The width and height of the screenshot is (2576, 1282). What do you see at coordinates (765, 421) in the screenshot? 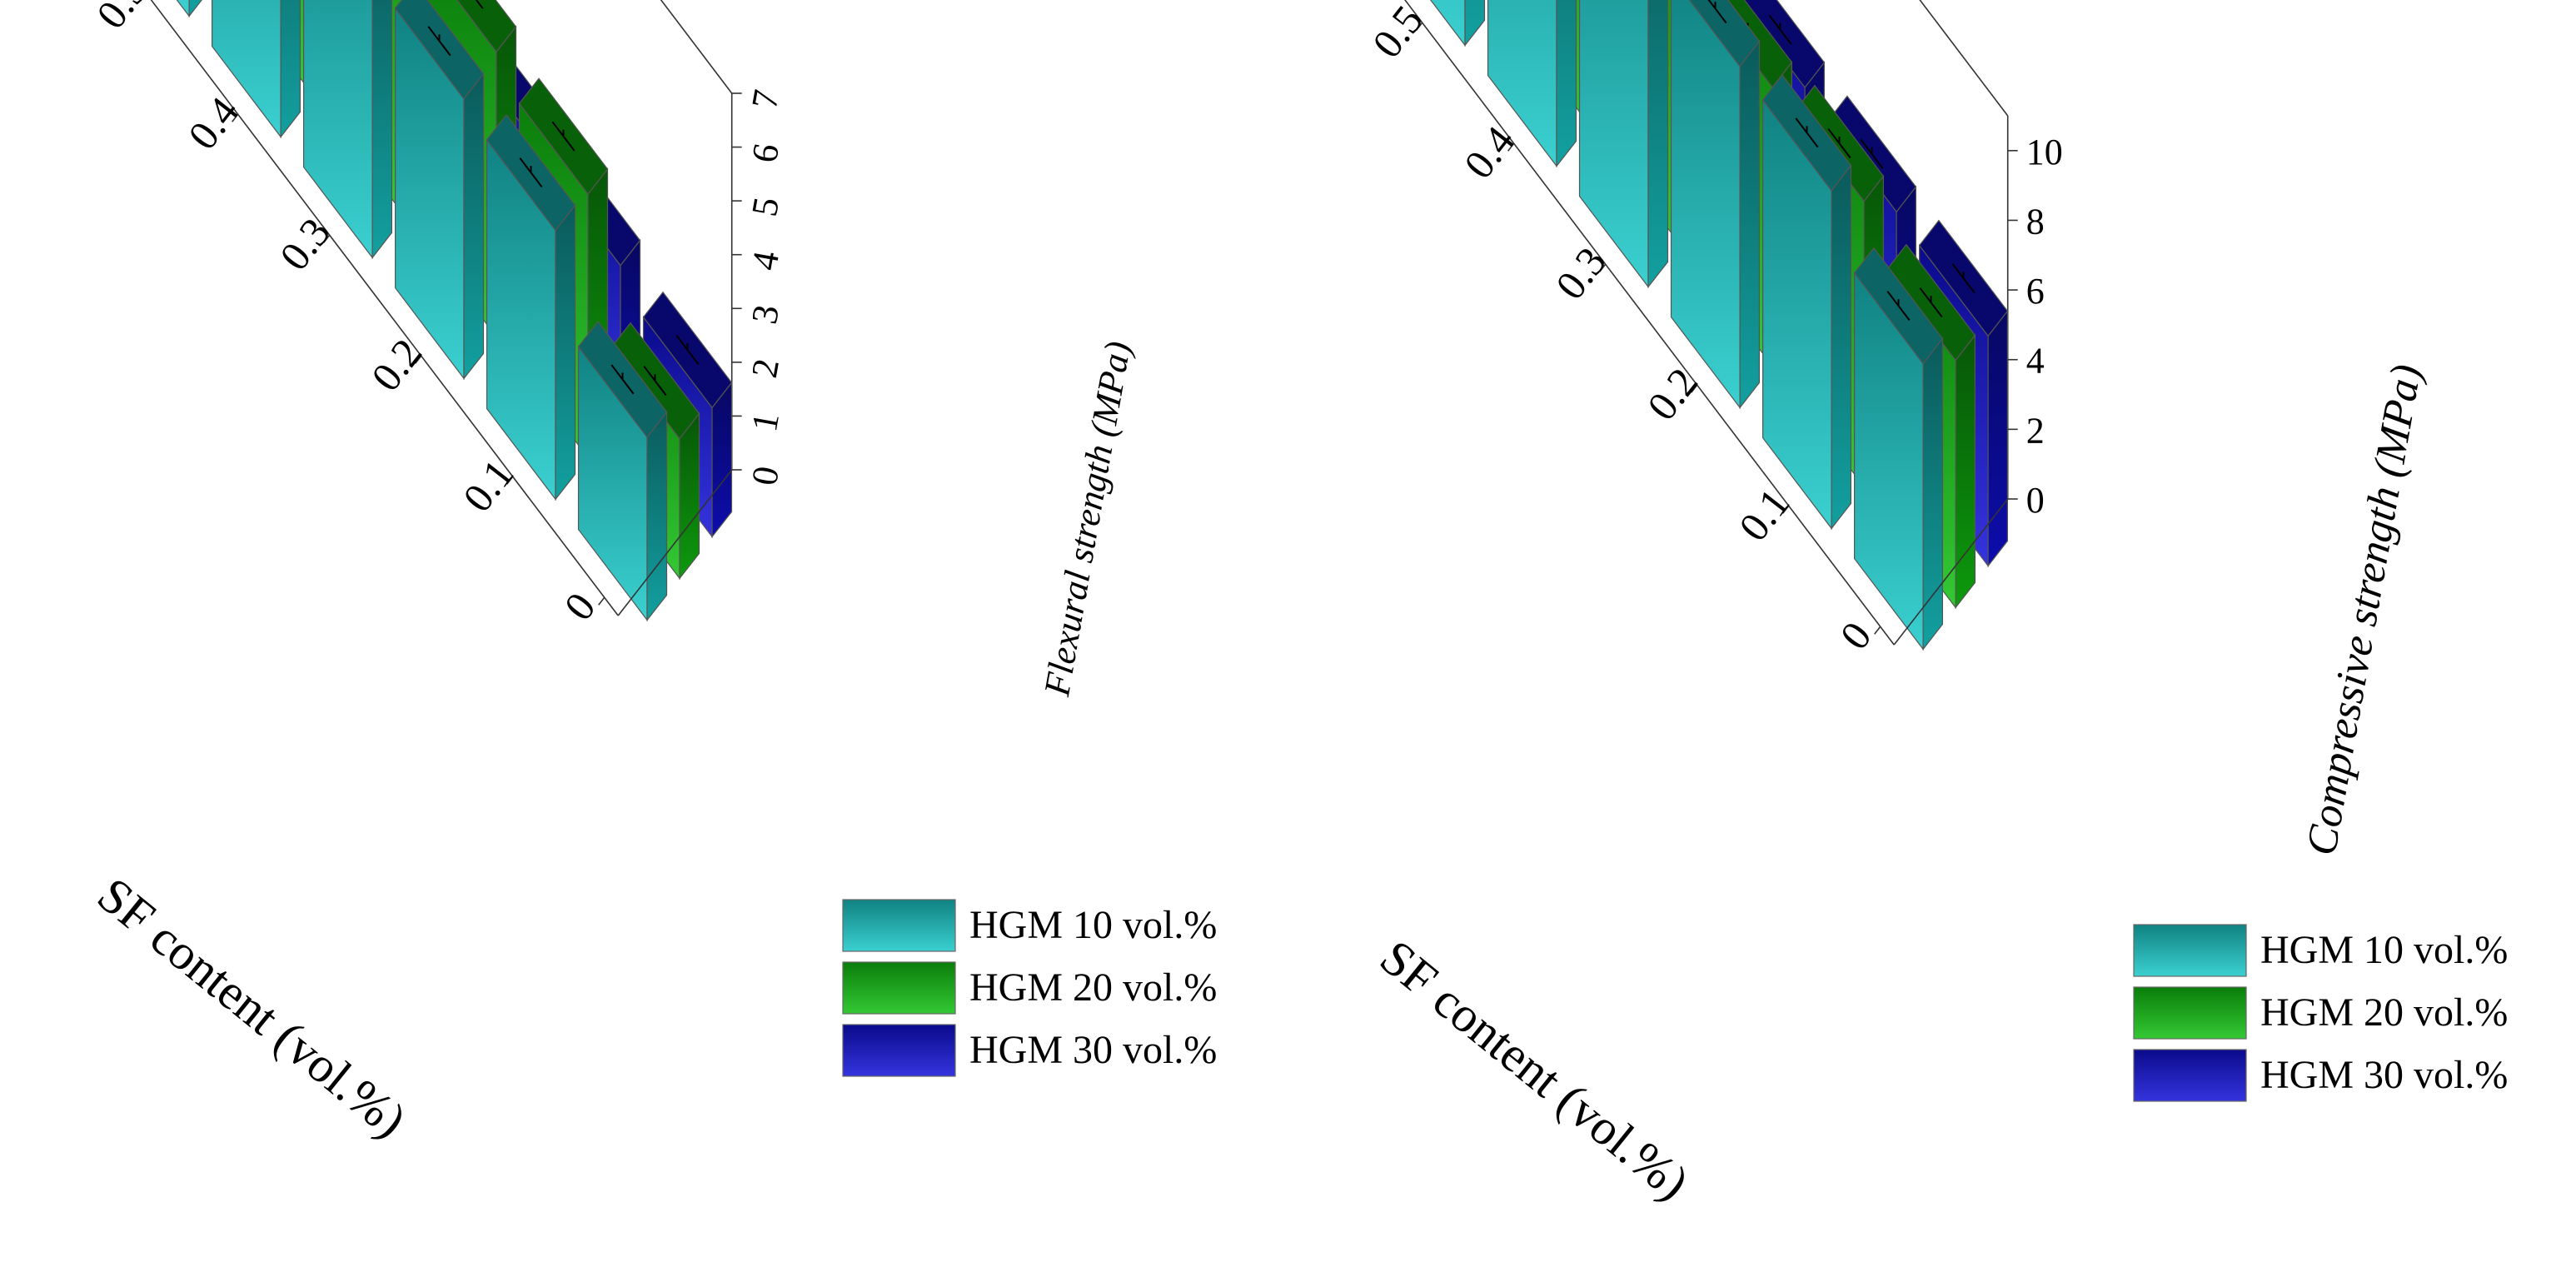
I see `z-tick-label: 1` at bounding box center [765, 421].